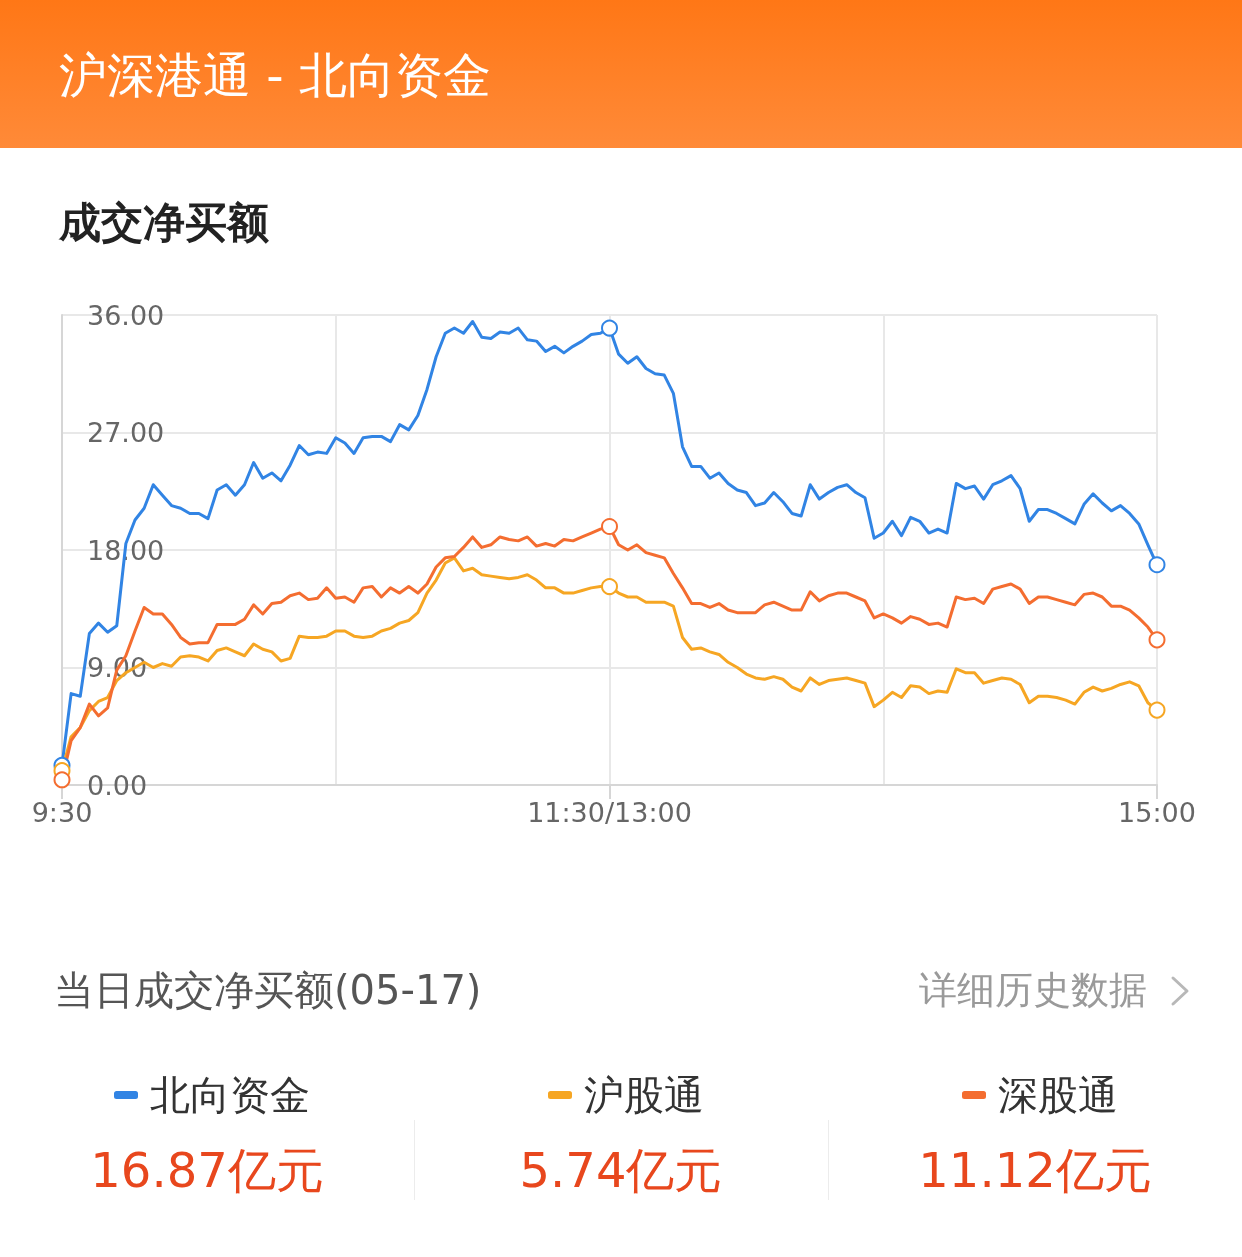  I want to click on chart-subtitle: 成交净买额, so click(163, 222).